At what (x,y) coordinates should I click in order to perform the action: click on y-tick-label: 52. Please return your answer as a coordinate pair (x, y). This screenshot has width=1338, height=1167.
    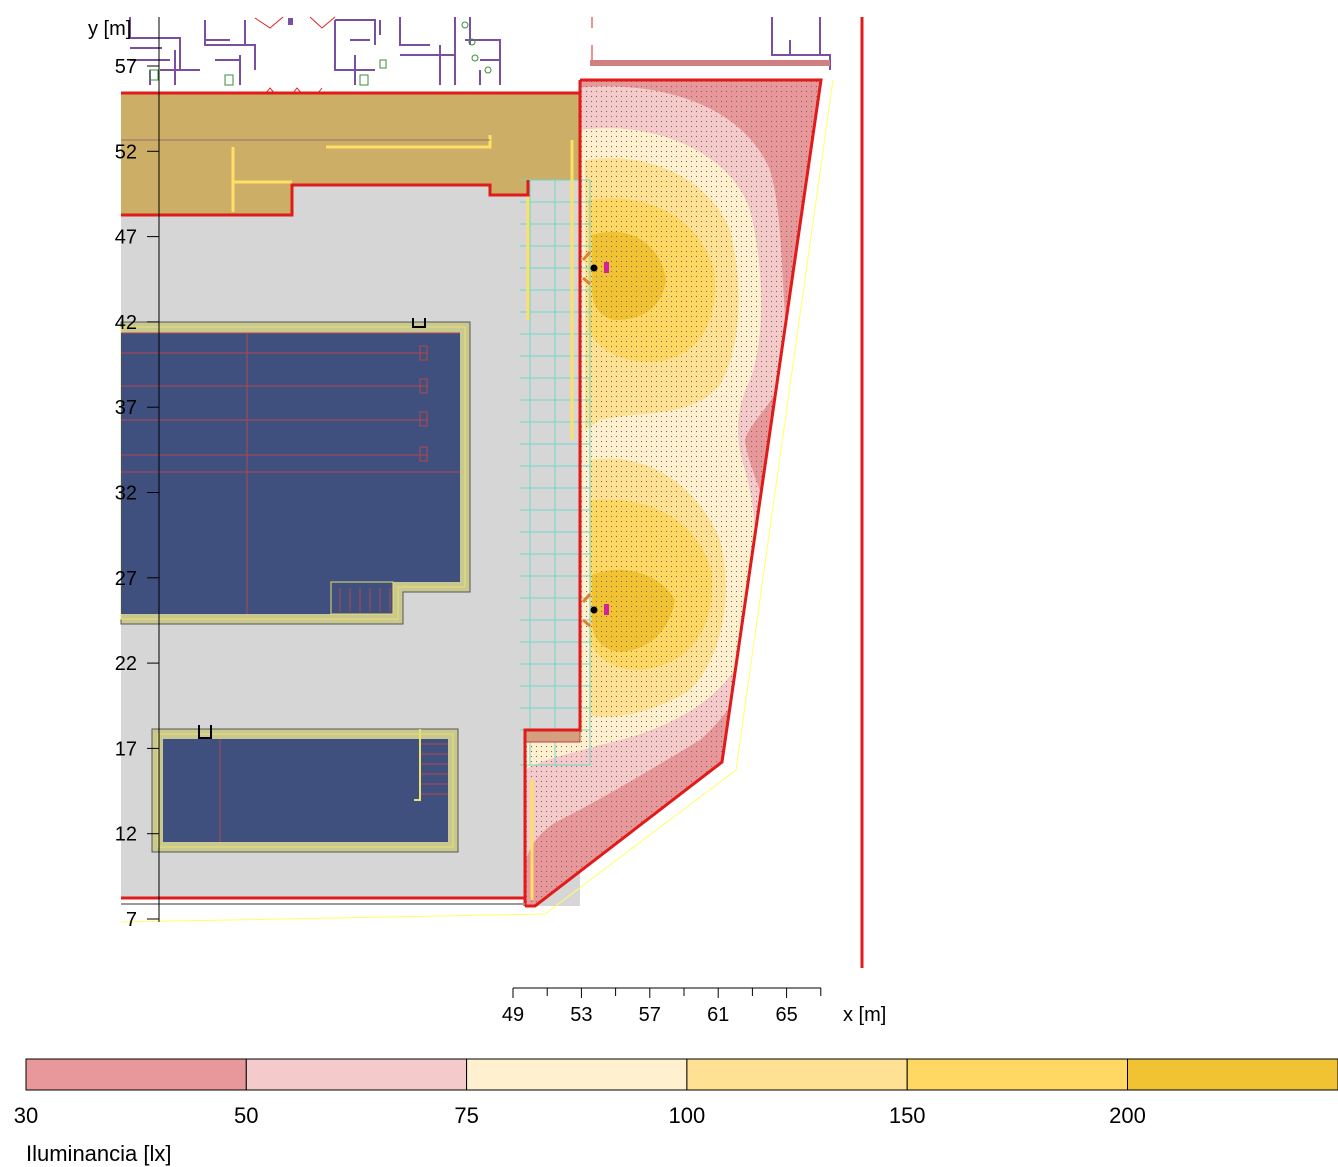
    Looking at the image, I should click on (126, 152).